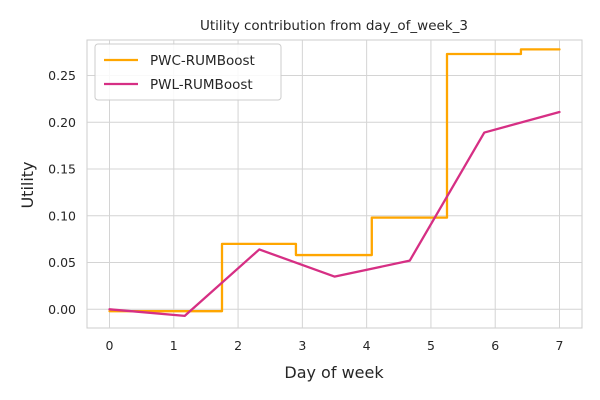  I want to click on x-tick-label: 5, so click(431, 345).